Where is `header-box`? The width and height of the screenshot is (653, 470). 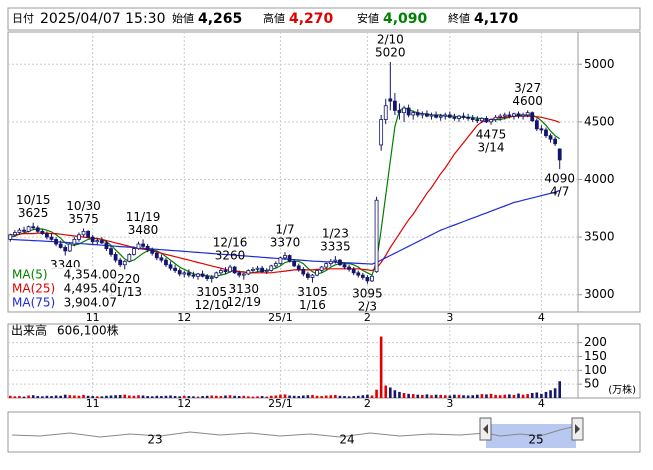 header-box is located at coordinates (324, 19).